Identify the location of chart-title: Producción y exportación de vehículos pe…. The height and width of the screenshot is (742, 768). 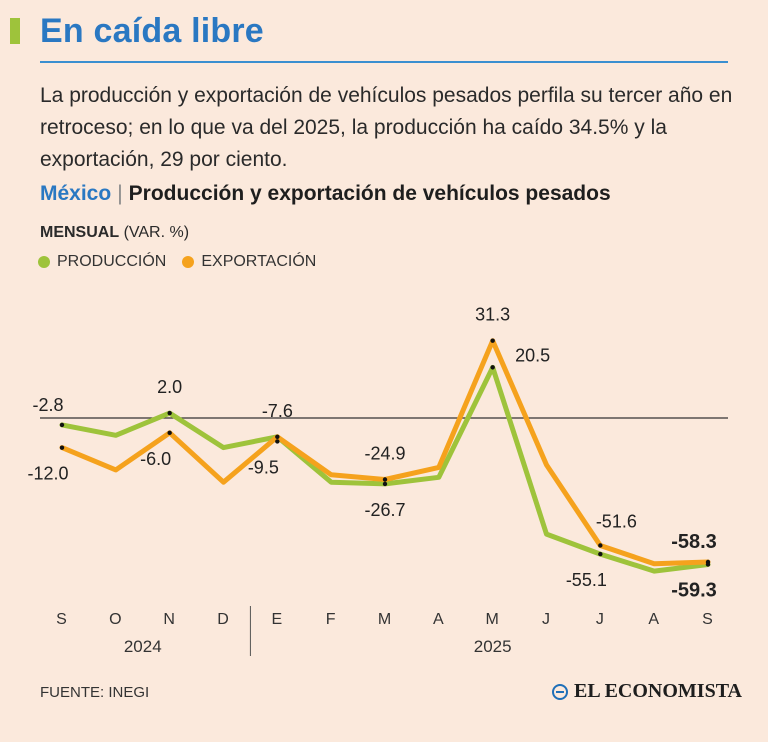
(369, 193).